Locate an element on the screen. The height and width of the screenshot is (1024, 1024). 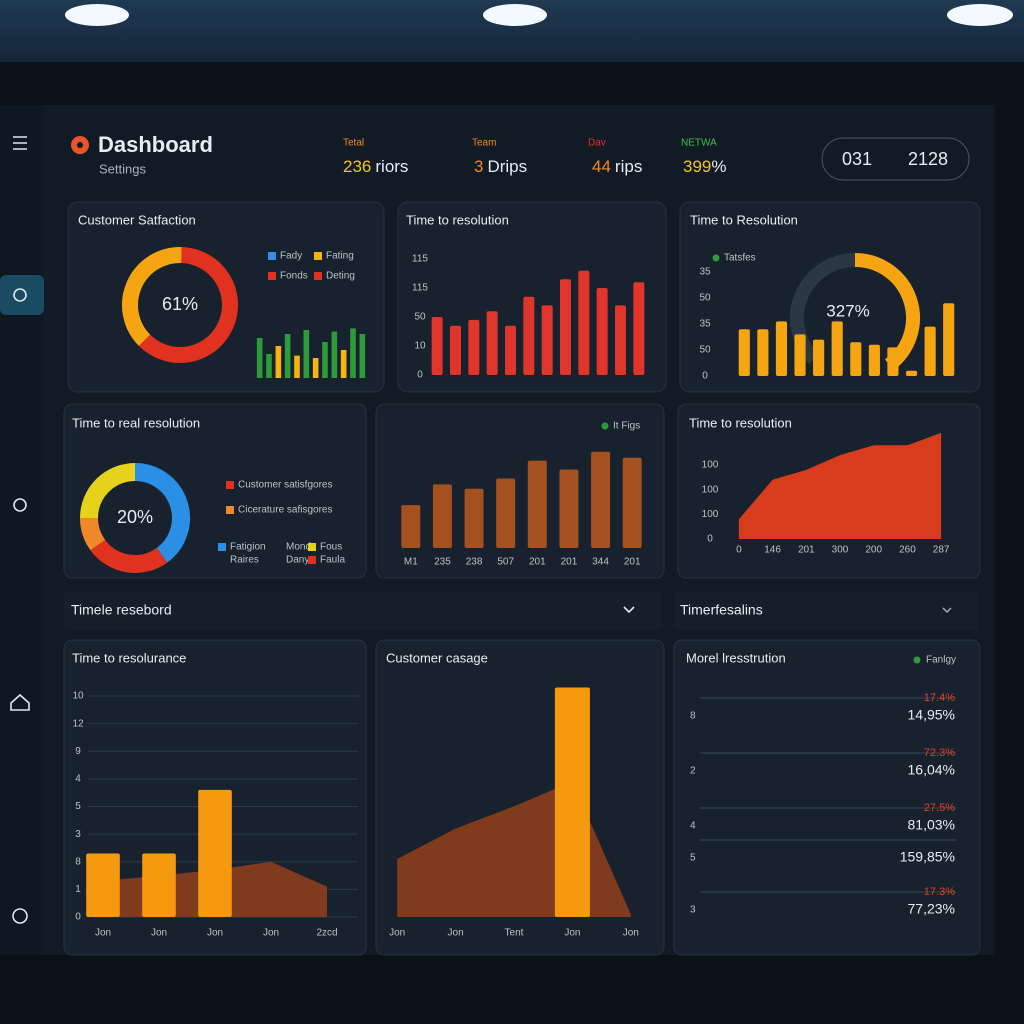
row-change: 17.4% is located at coordinates (939, 698).